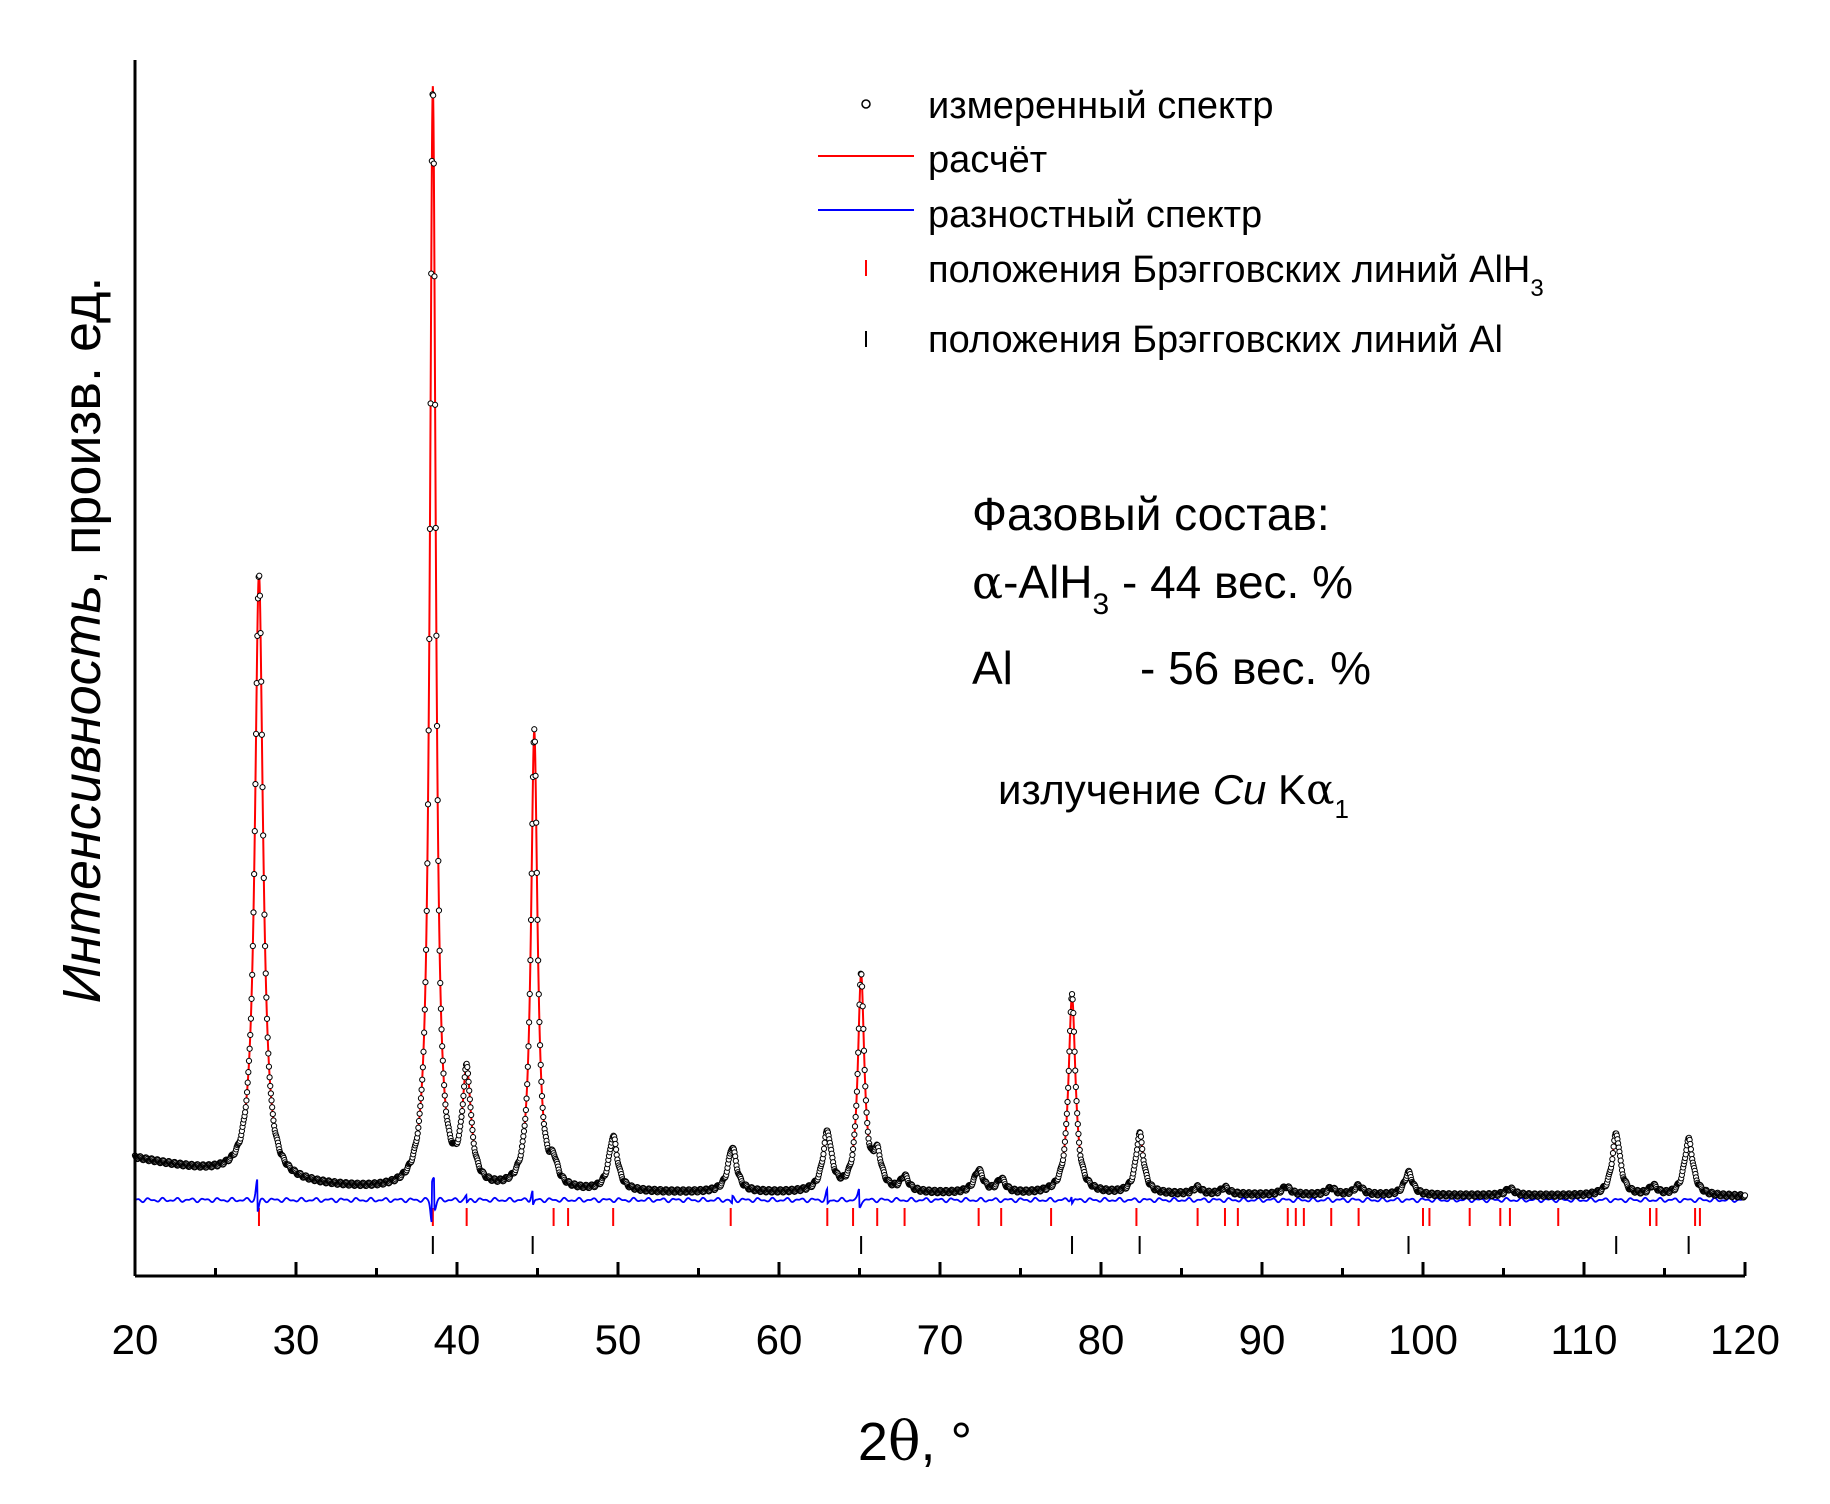  What do you see at coordinates (1173, 794) in the screenshot?
I see `radiation-note: излучение Cu Kα1` at bounding box center [1173, 794].